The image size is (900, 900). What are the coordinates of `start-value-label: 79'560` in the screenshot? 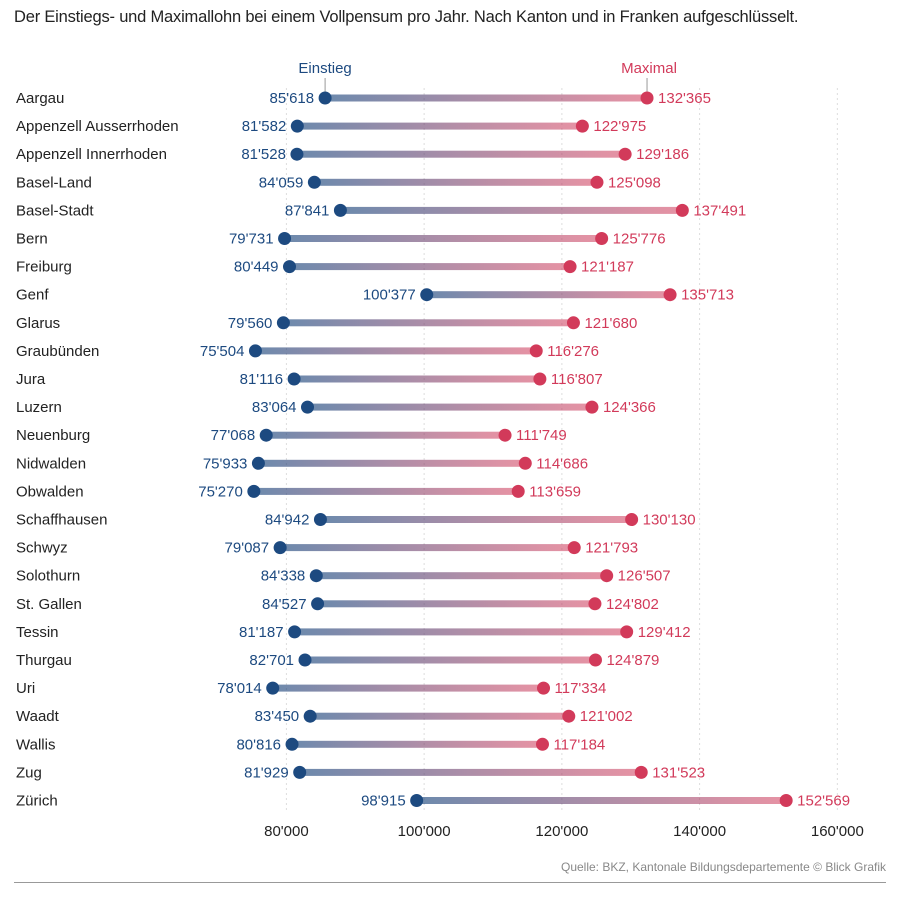 It's located at (250, 323).